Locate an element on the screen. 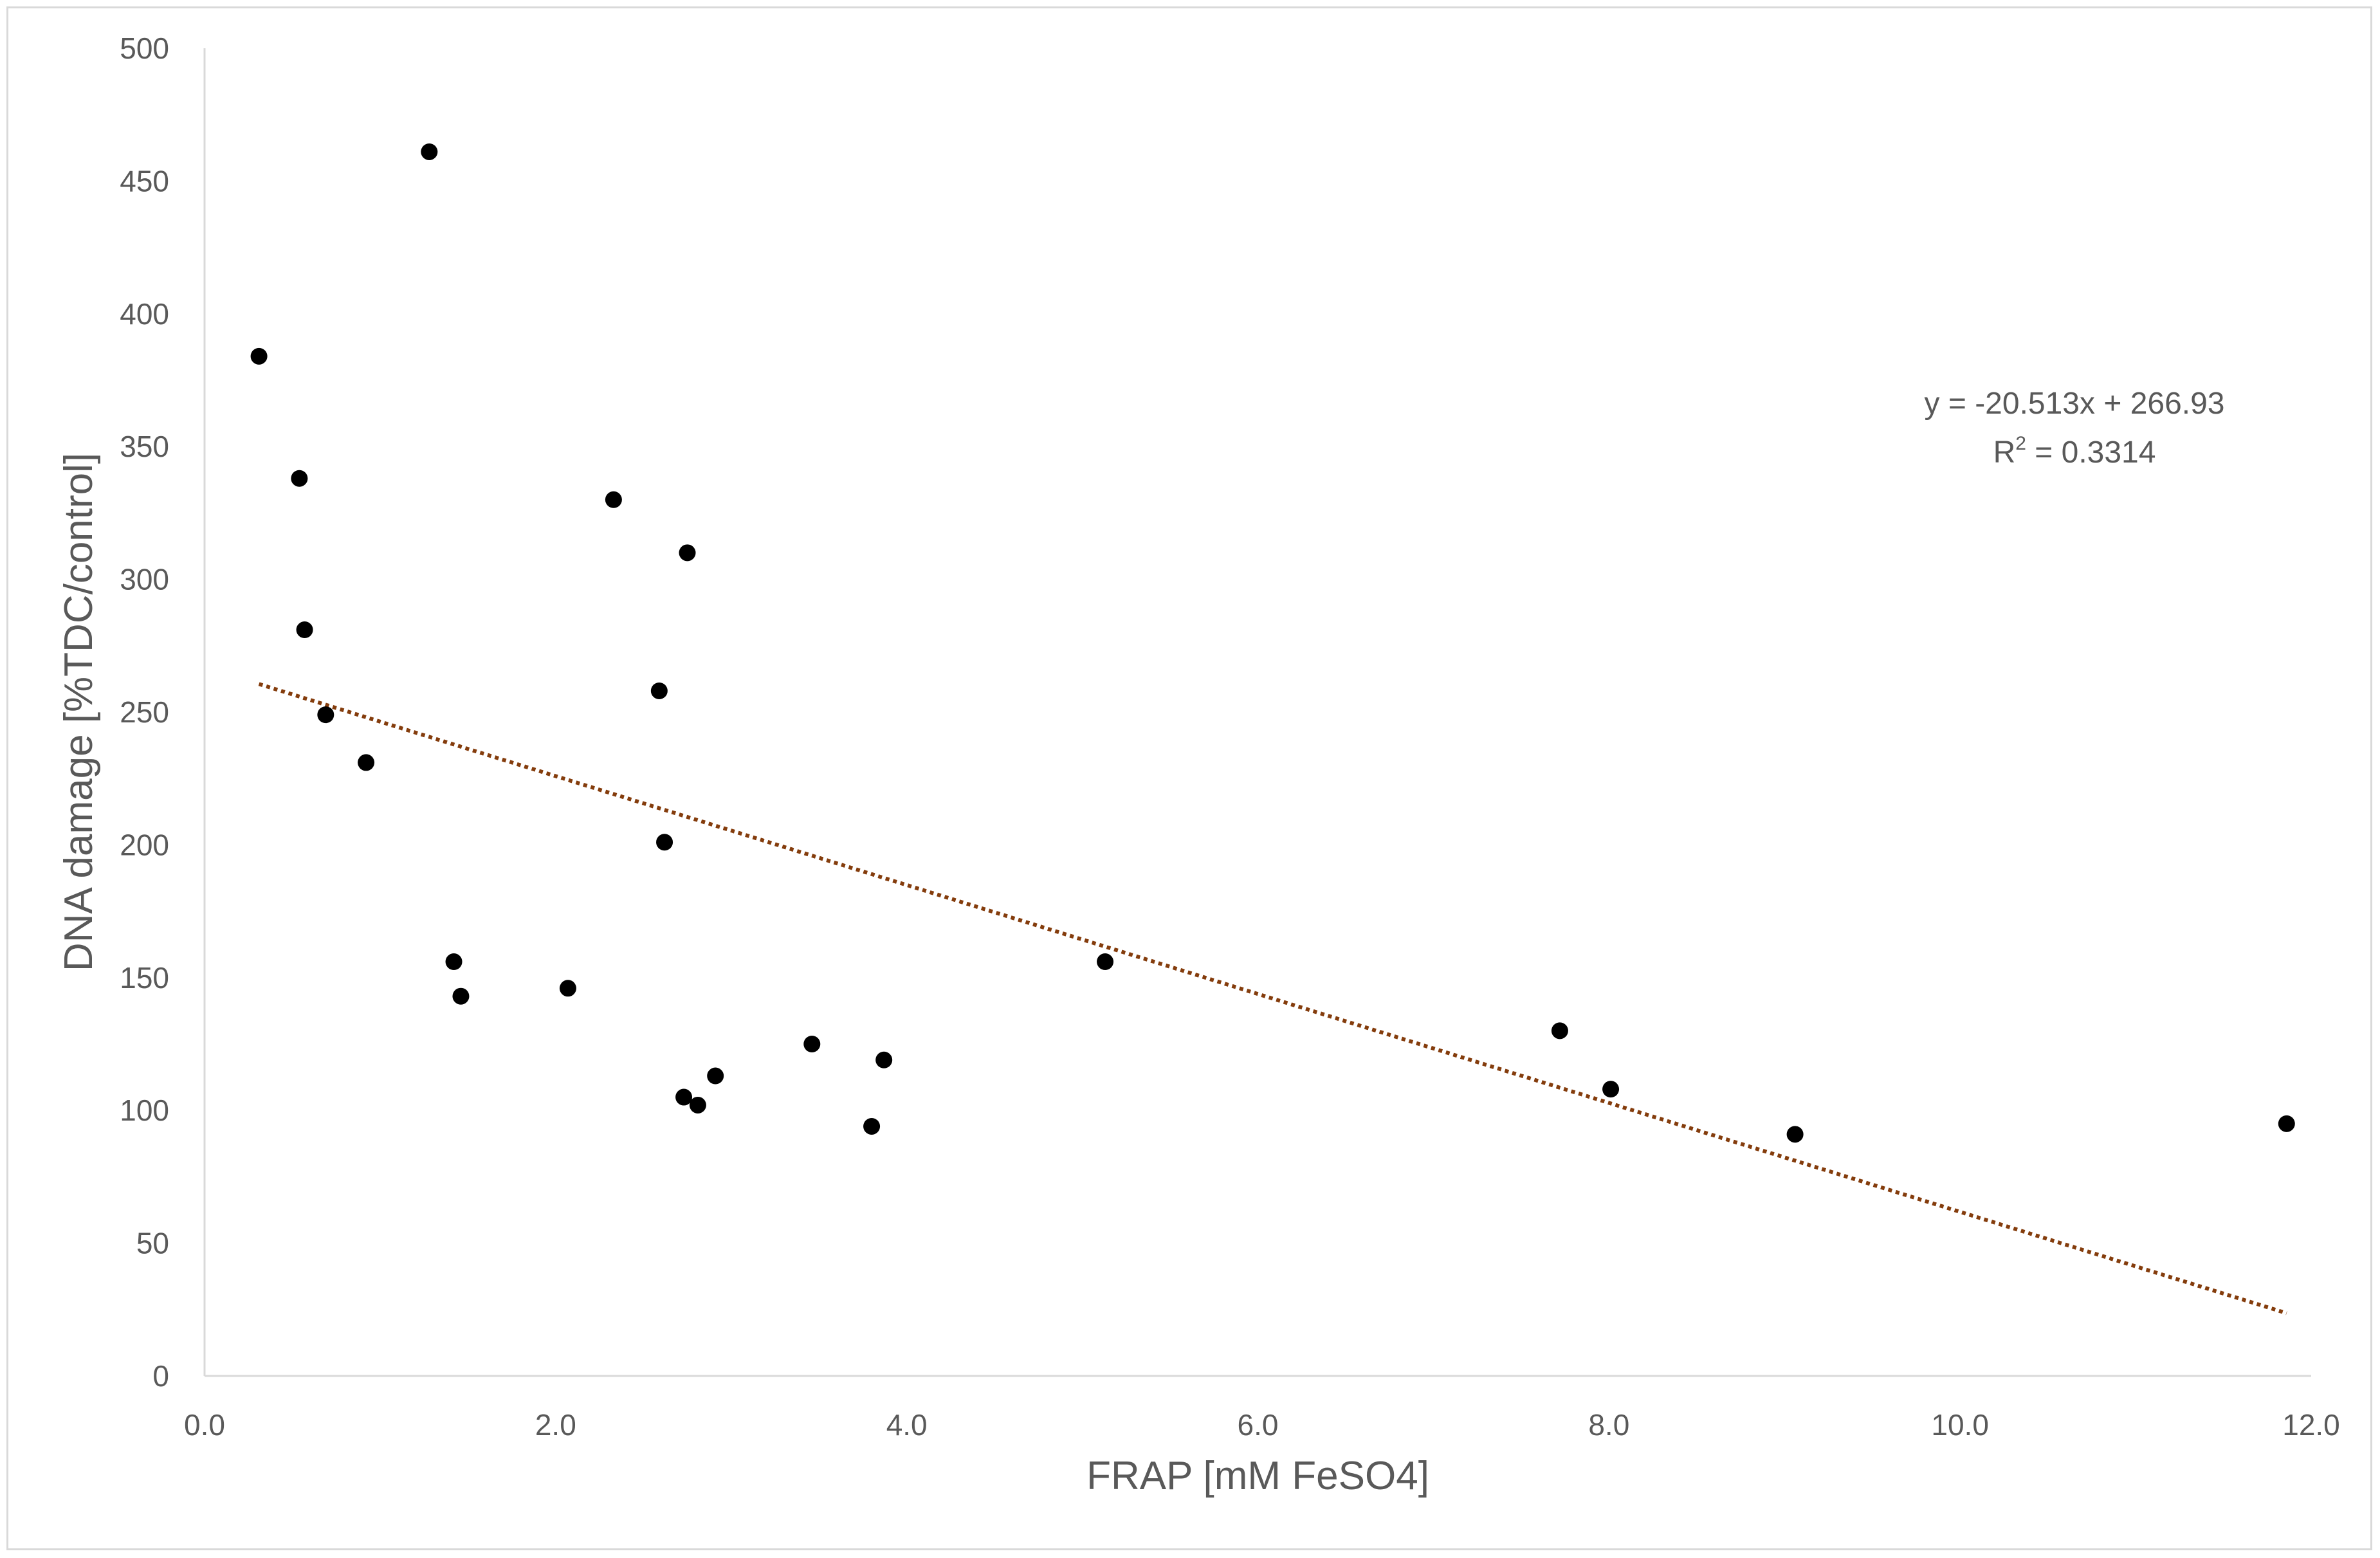 The width and height of the screenshot is (2380, 1558). y-axis-tick-labels: 0 50 100 150 200 250 300 350 400 450 500 is located at coordinates (144, 712).